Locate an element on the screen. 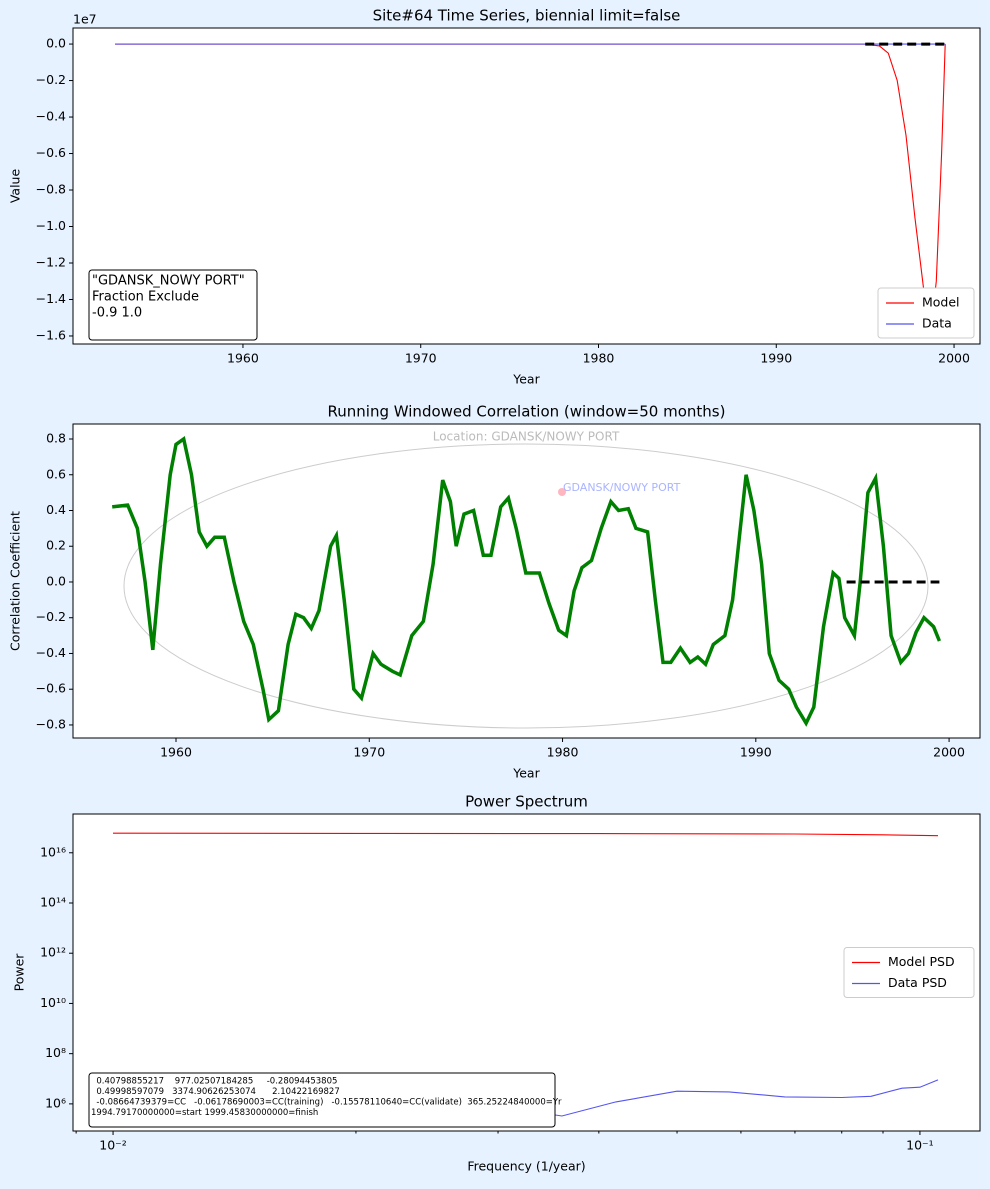  y-tick-label: −1.6 is located at coordinates (51, 334).